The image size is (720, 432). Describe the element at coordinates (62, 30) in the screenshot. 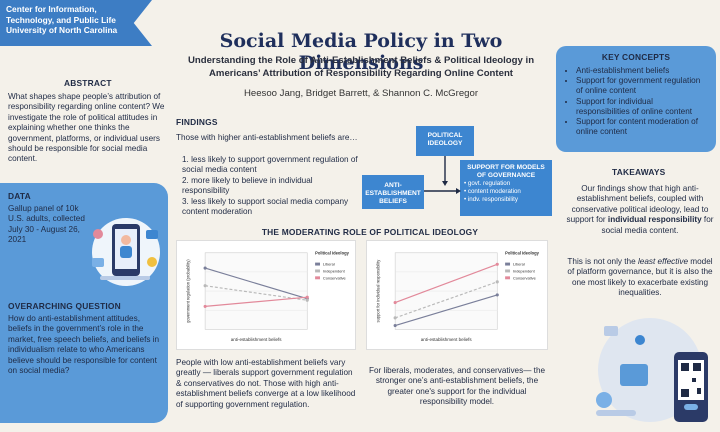

I see `banner-line-3: University of North Carolina` at that location.